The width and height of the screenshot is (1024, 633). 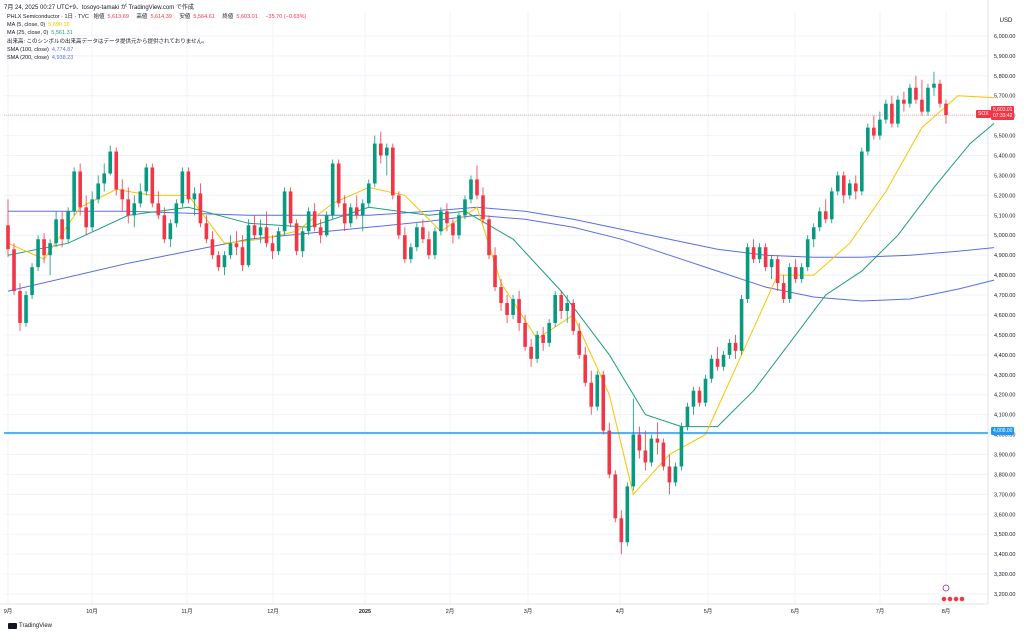 I want to click on tradingview-logo-icon, so click(x=12, y=626).